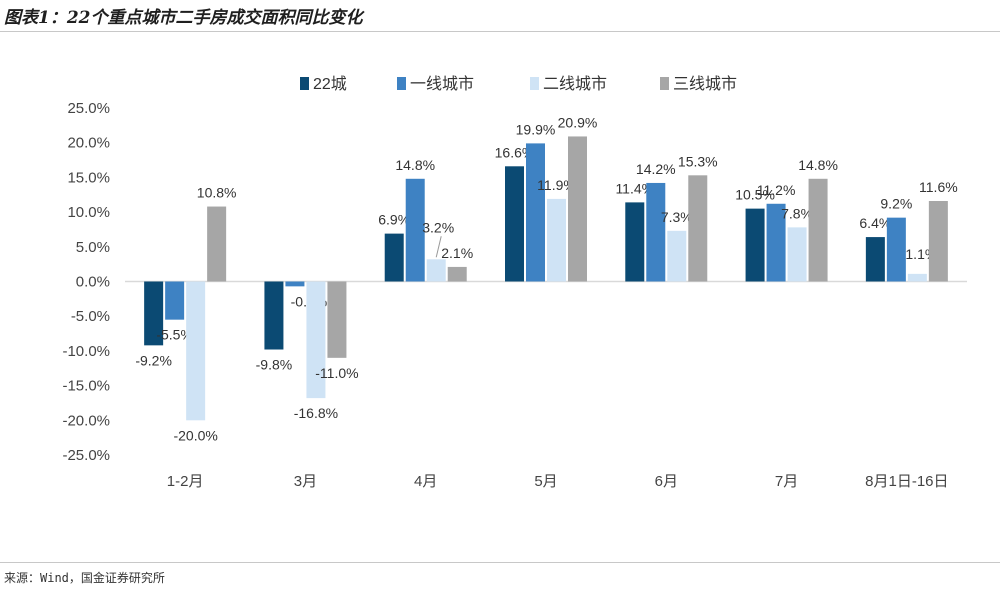  I want to click on x-tick-label: 6月, so click(666, 481).